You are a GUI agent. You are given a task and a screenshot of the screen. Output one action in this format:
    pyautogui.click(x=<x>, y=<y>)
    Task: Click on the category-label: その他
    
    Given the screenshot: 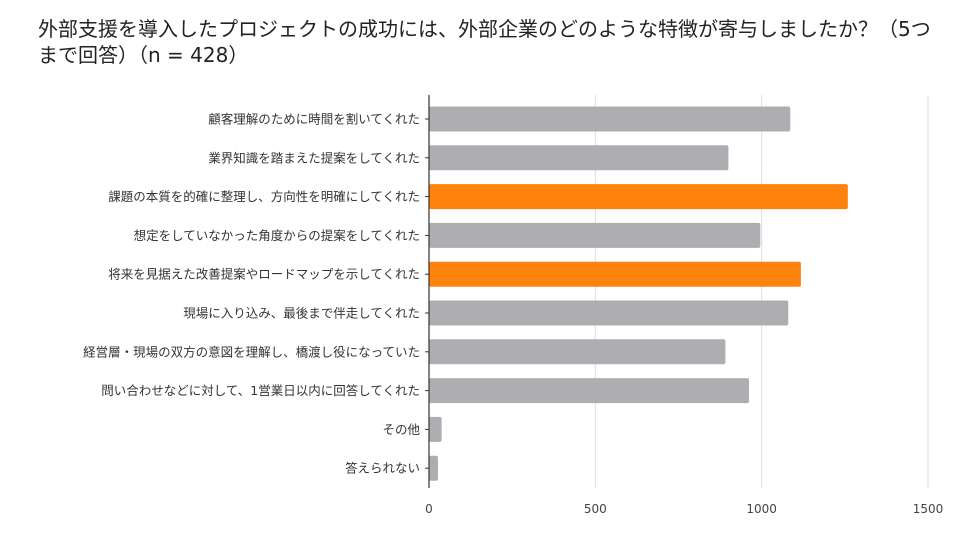 What is the action you would take?
    pyautogui.click(x=401, y=429)
    